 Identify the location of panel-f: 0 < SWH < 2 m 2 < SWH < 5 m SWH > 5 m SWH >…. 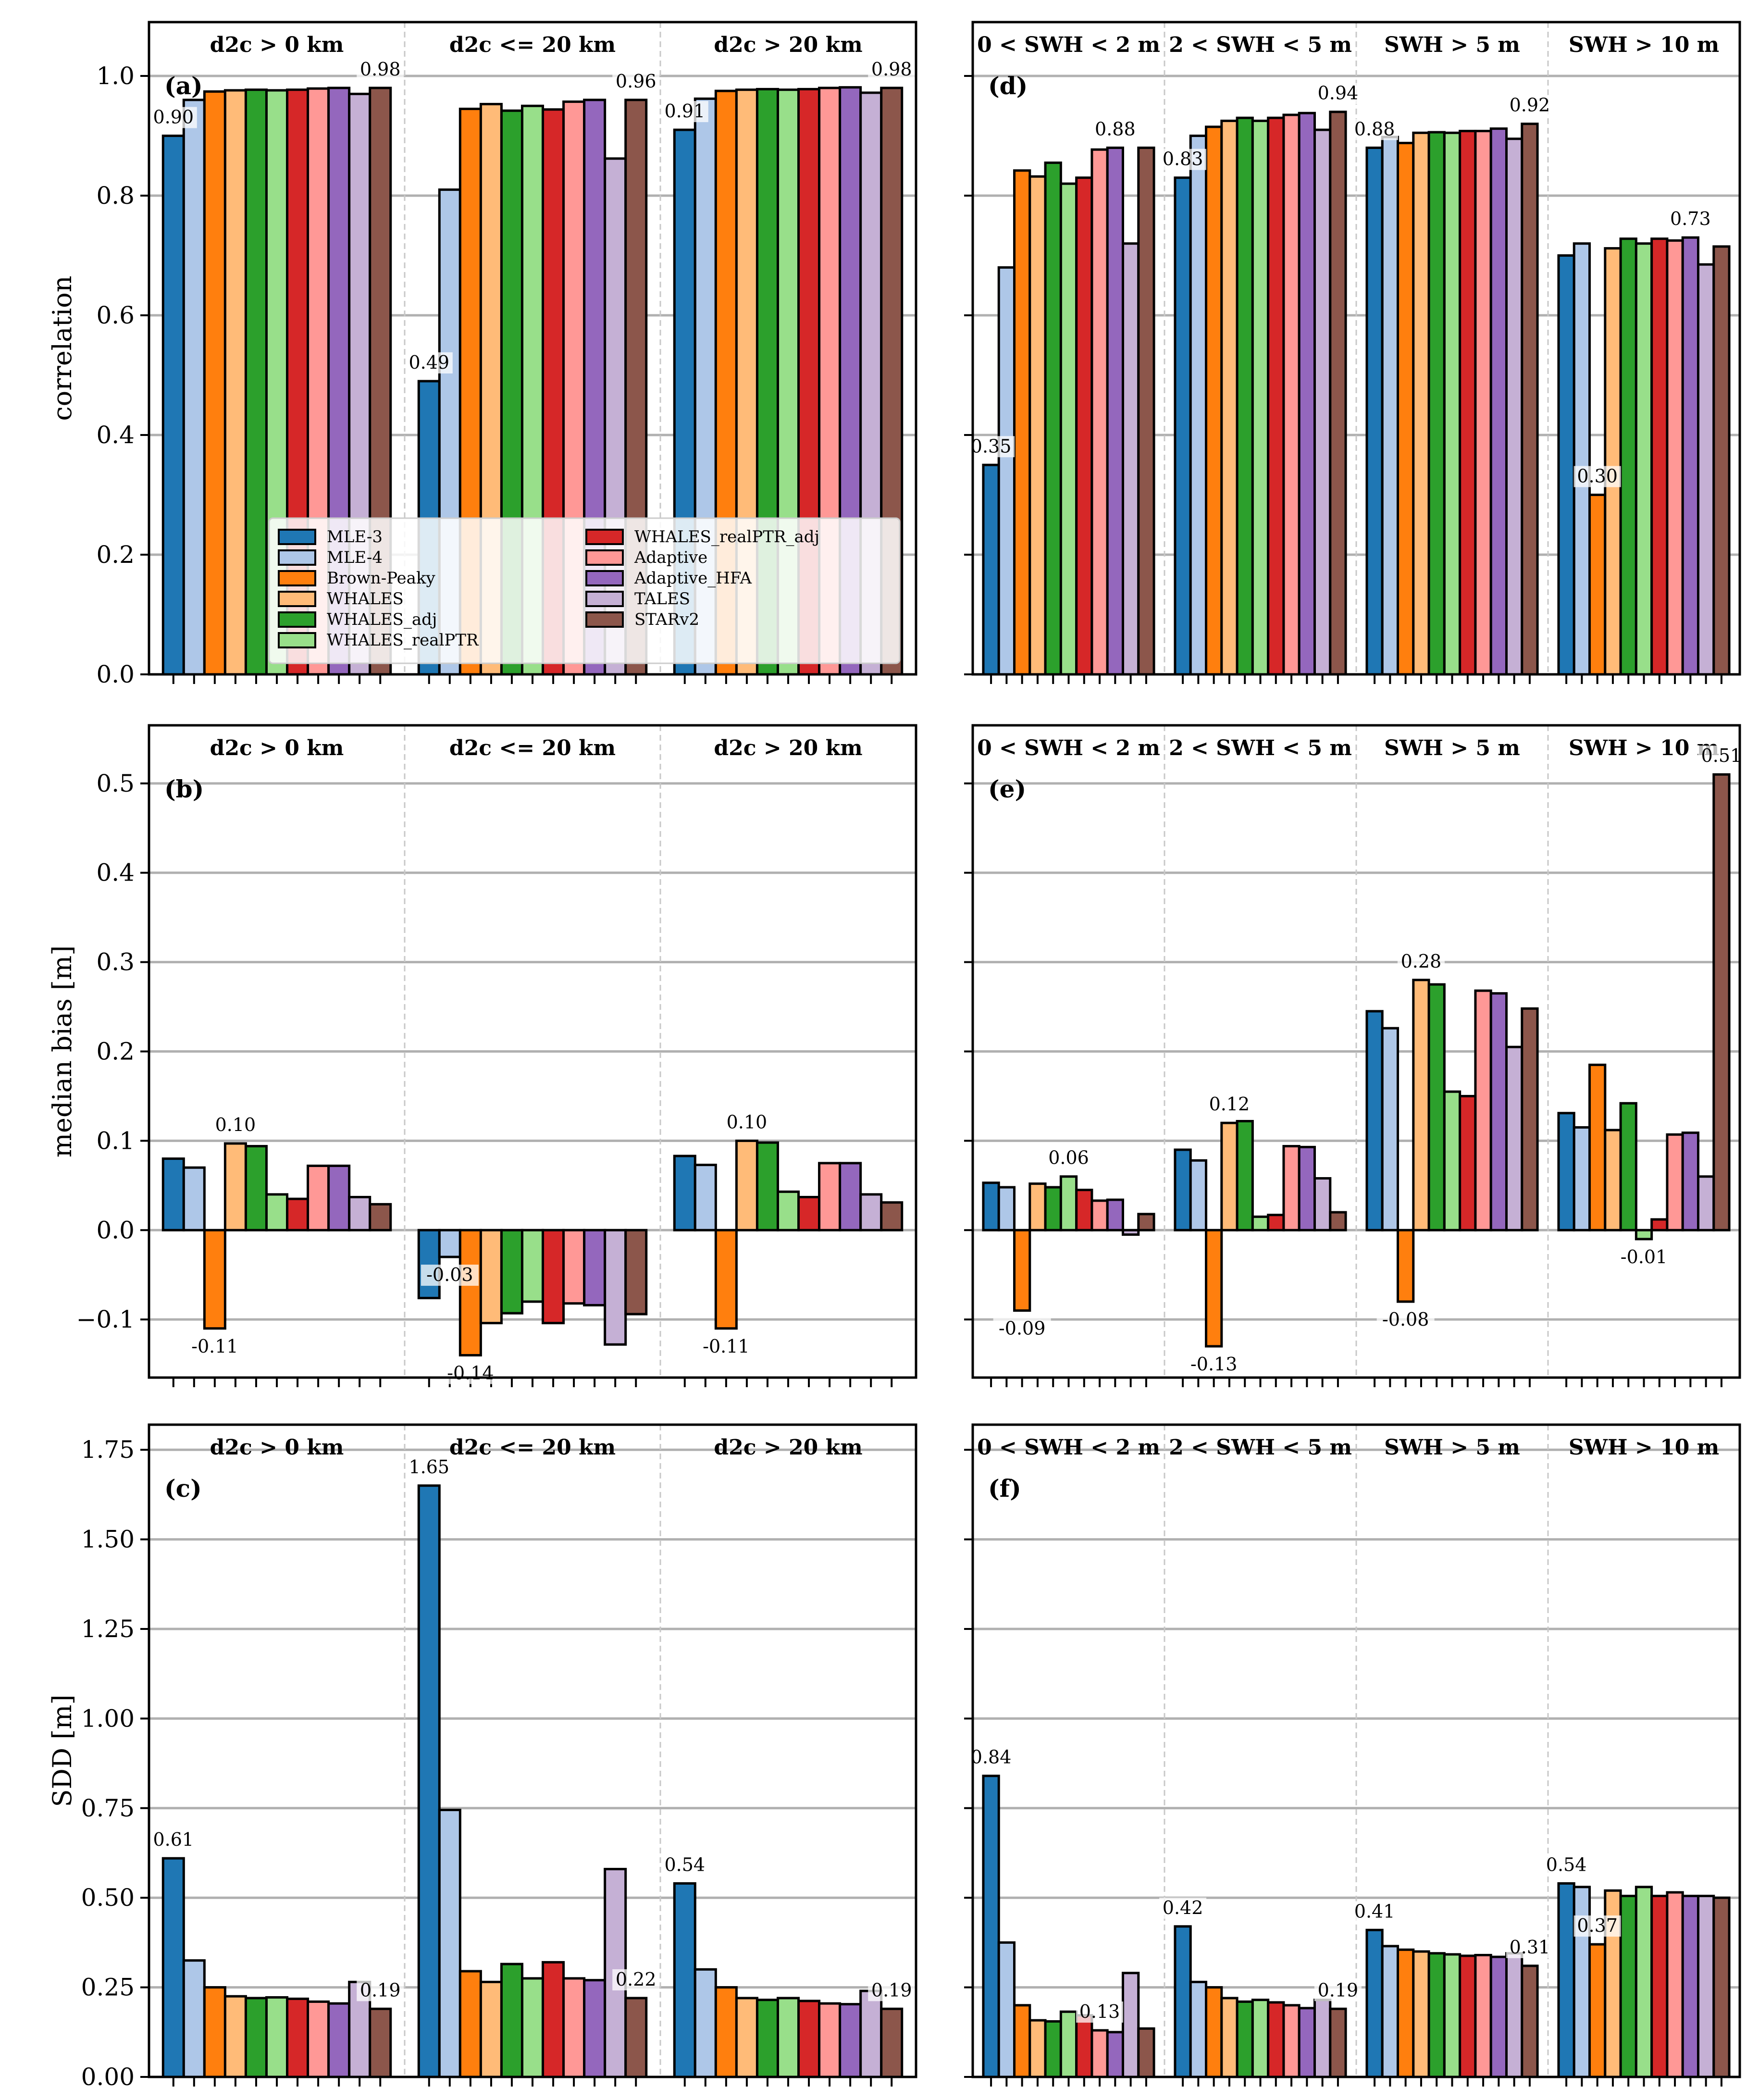
(1352, 1755).